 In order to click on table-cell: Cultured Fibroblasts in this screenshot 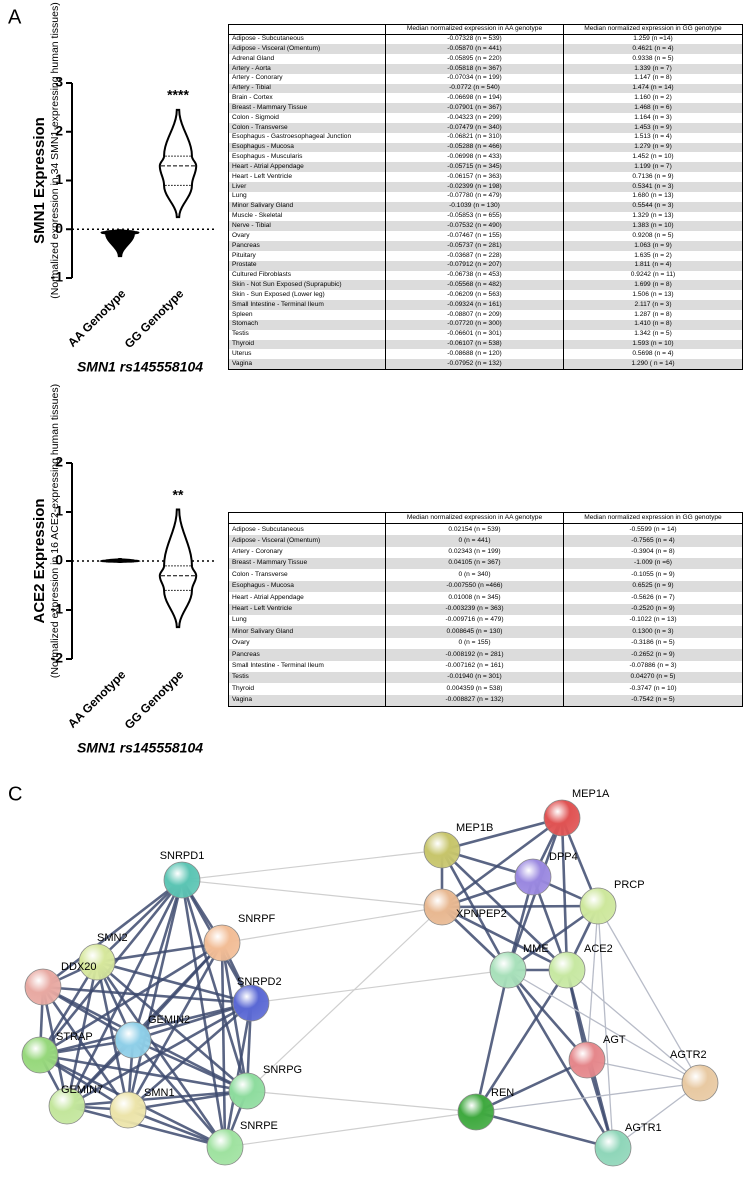, I will do `click(307, 275)`.